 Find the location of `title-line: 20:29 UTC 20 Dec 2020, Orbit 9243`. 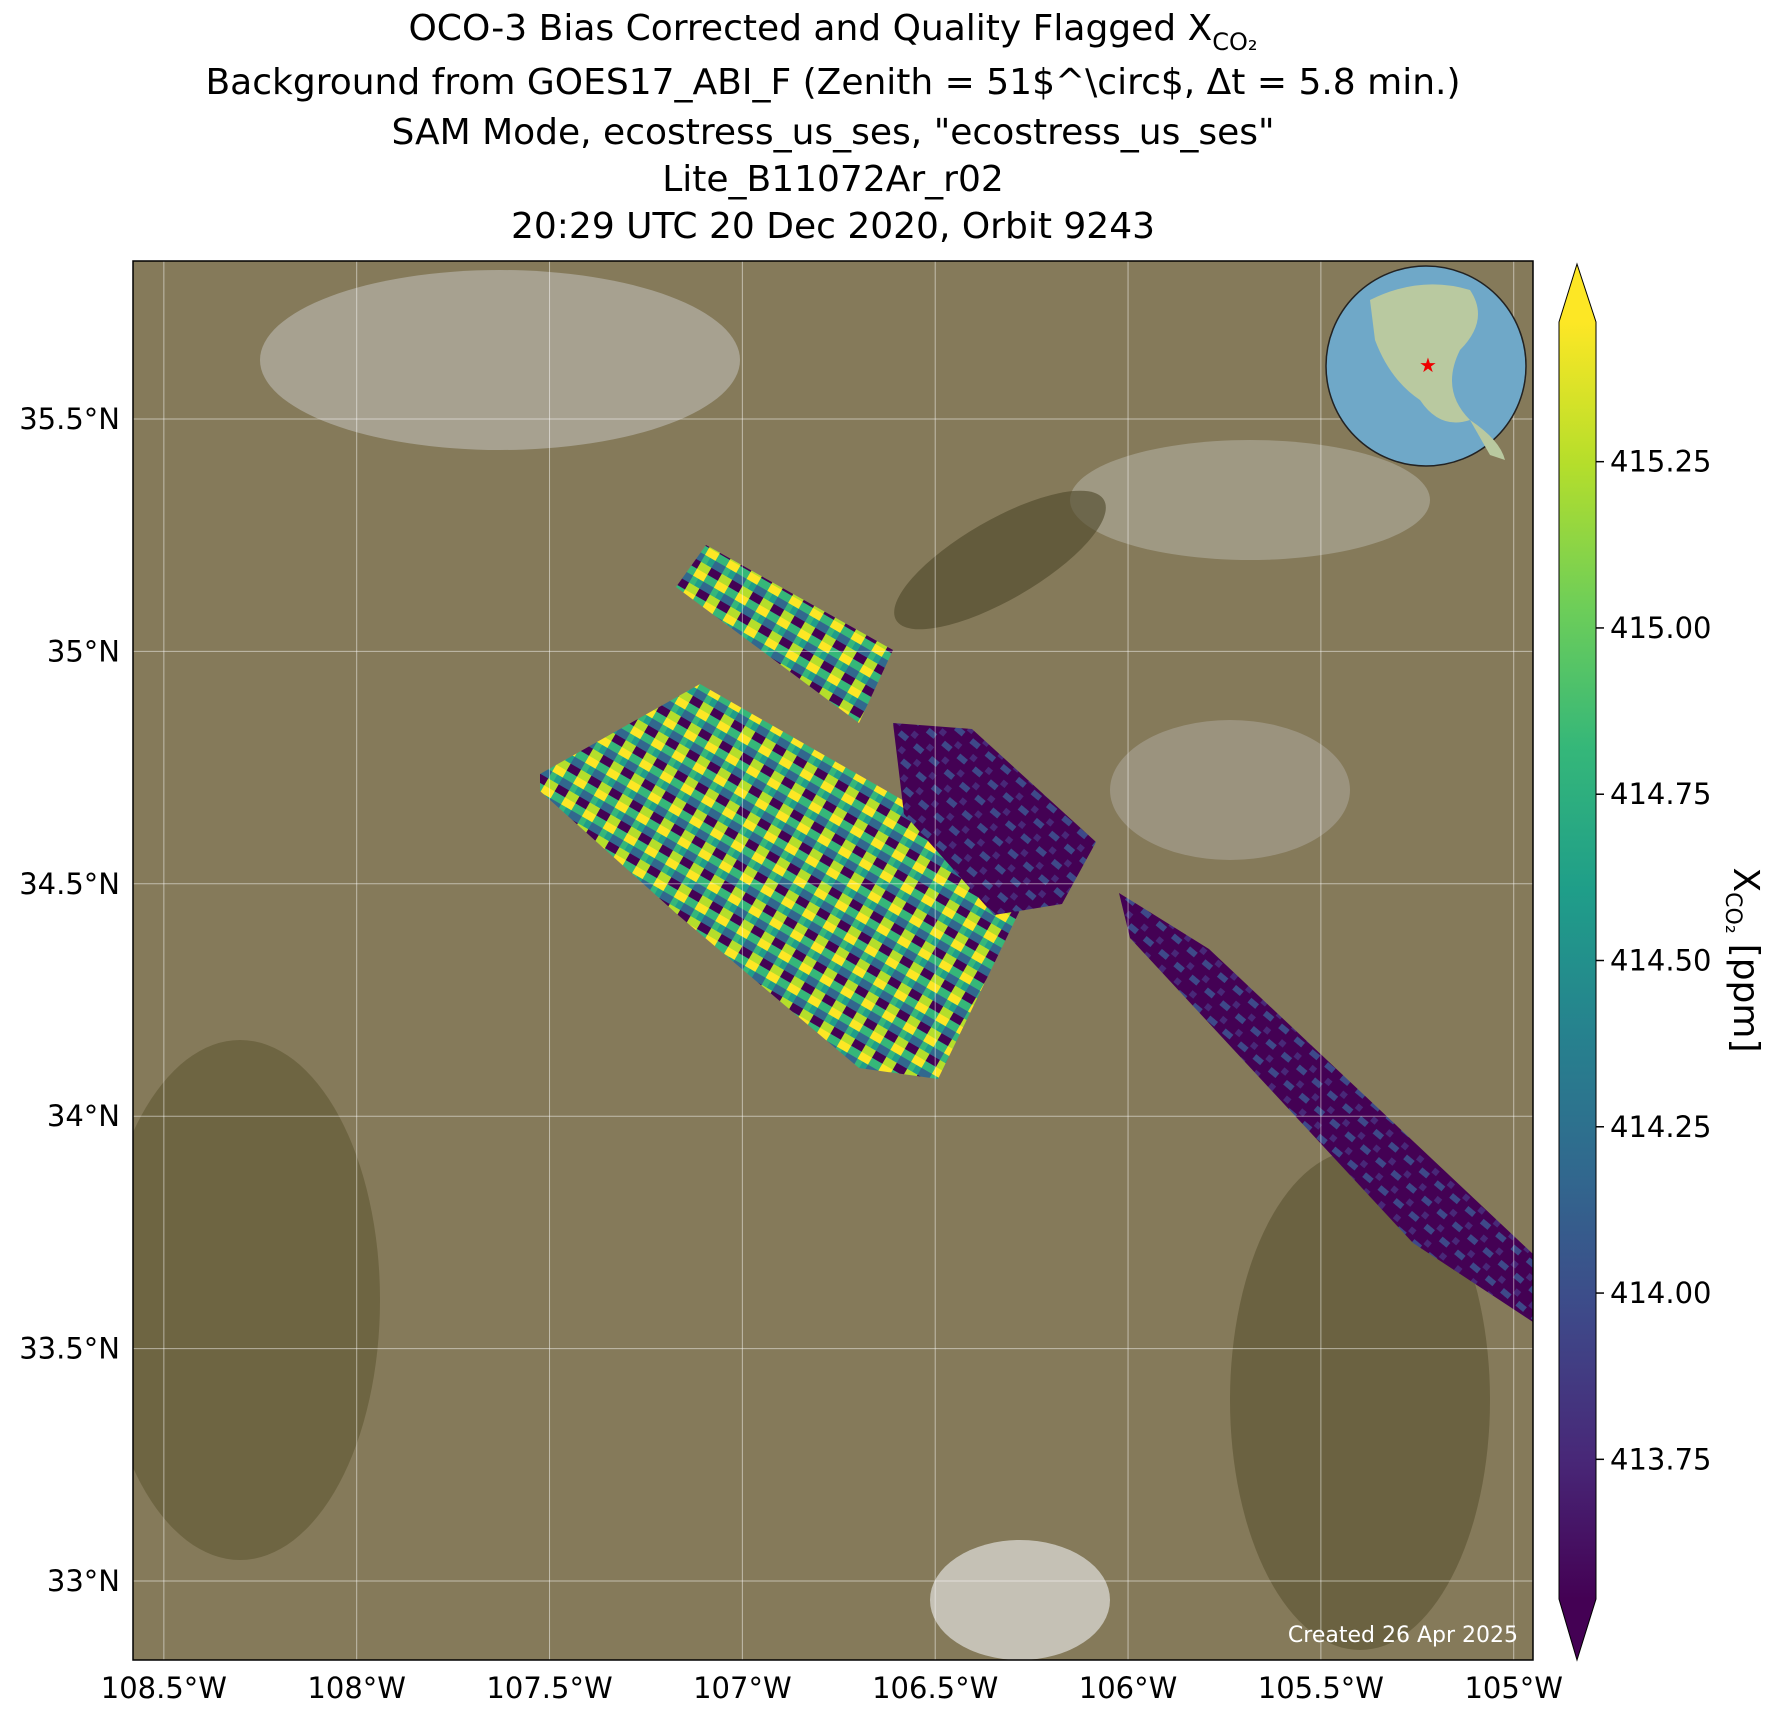

title-line: 20:29 UTC 20 Dec 2020, Orbit 9243 is located at coordinates (833, 226).